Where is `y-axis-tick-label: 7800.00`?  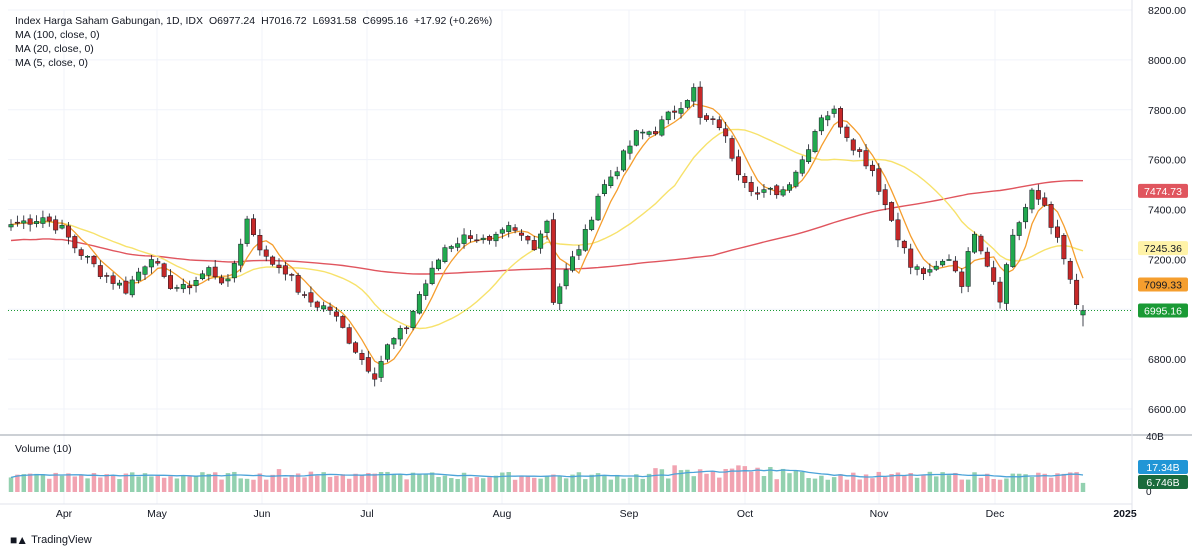 y-axis-tick-label: 7800.00 is located at coordinates (1167, 111).